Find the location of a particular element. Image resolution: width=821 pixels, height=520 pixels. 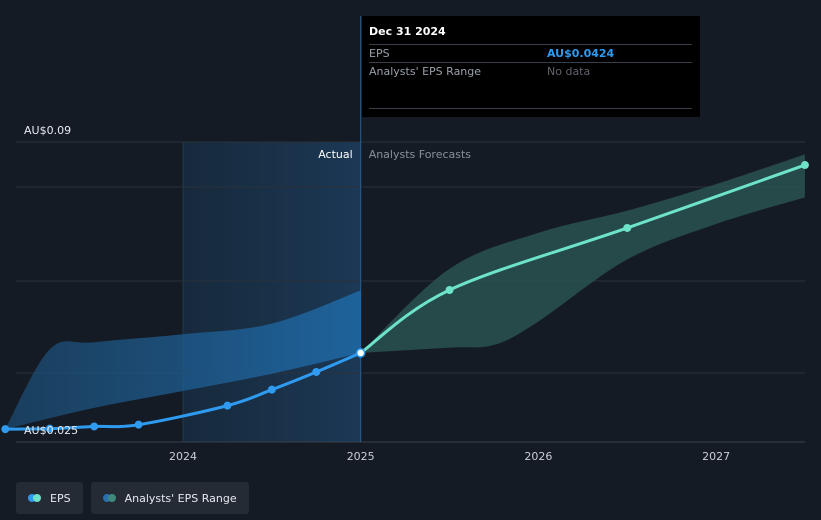

tooltip-date: Dec 31 2024 is located at coordinates (407, 31).